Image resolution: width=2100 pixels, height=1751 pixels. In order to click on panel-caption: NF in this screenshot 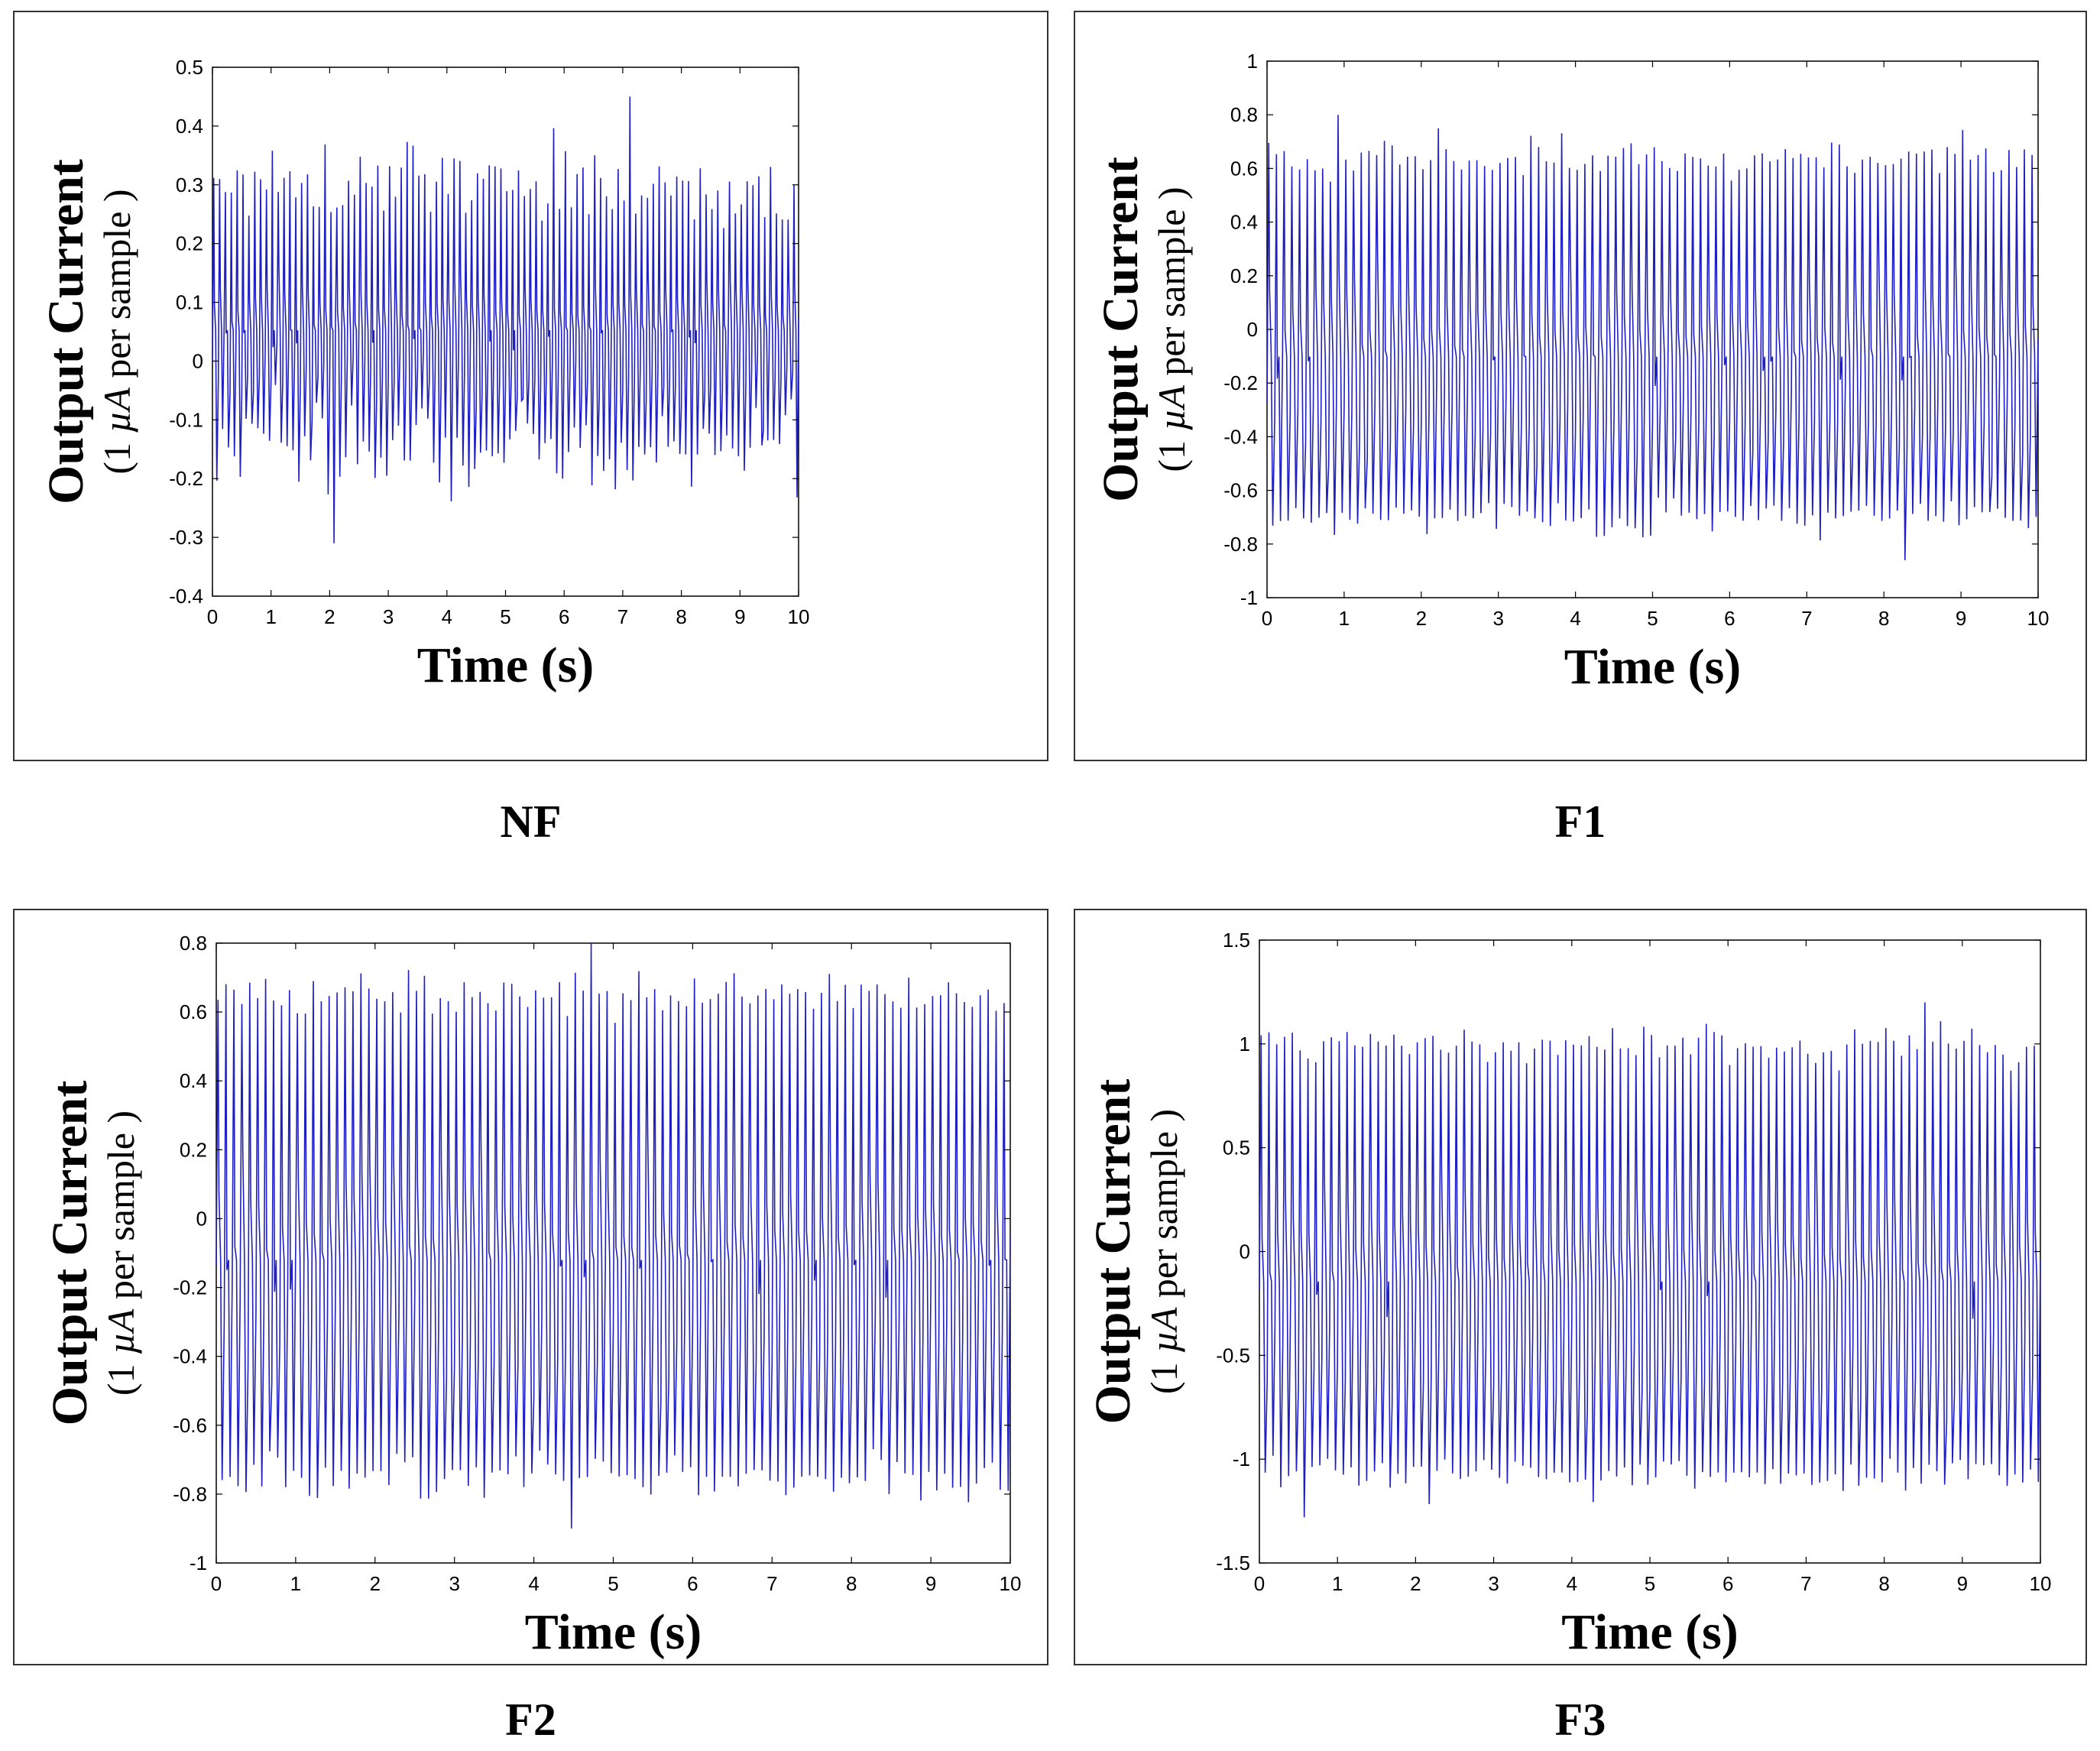, I will do `click(531, 821)`.